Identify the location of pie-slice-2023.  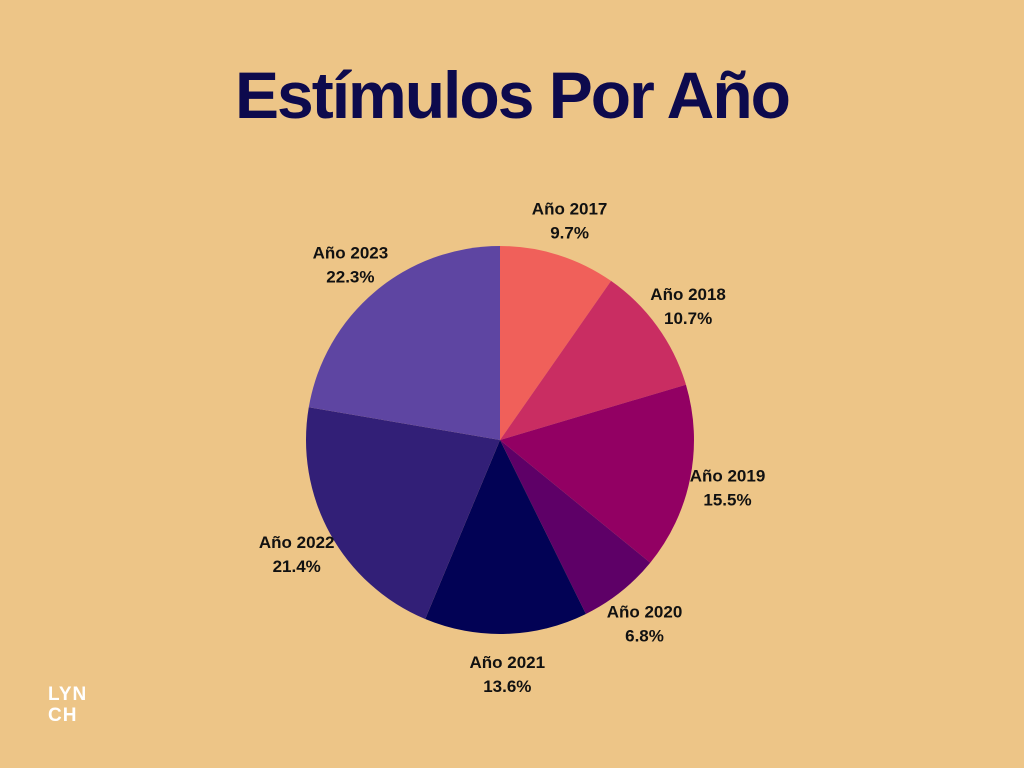
(404, 343).